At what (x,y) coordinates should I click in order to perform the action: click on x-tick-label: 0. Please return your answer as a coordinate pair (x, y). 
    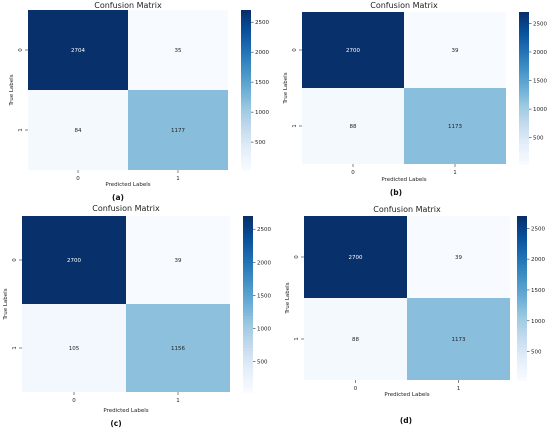
    Looking at the image, I should click on (356, 389).